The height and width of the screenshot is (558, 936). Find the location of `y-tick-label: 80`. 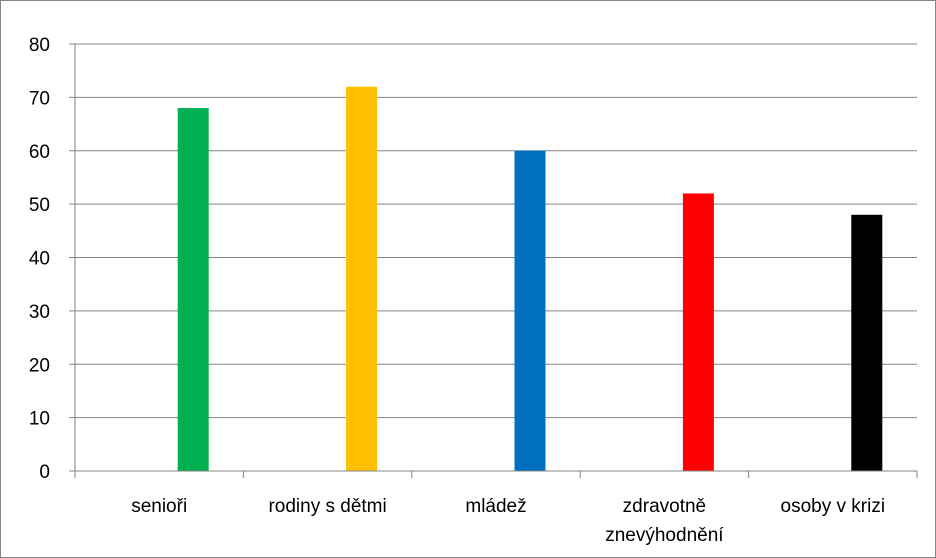

y-tick-label: 80 is located at coordinates (39, 45).